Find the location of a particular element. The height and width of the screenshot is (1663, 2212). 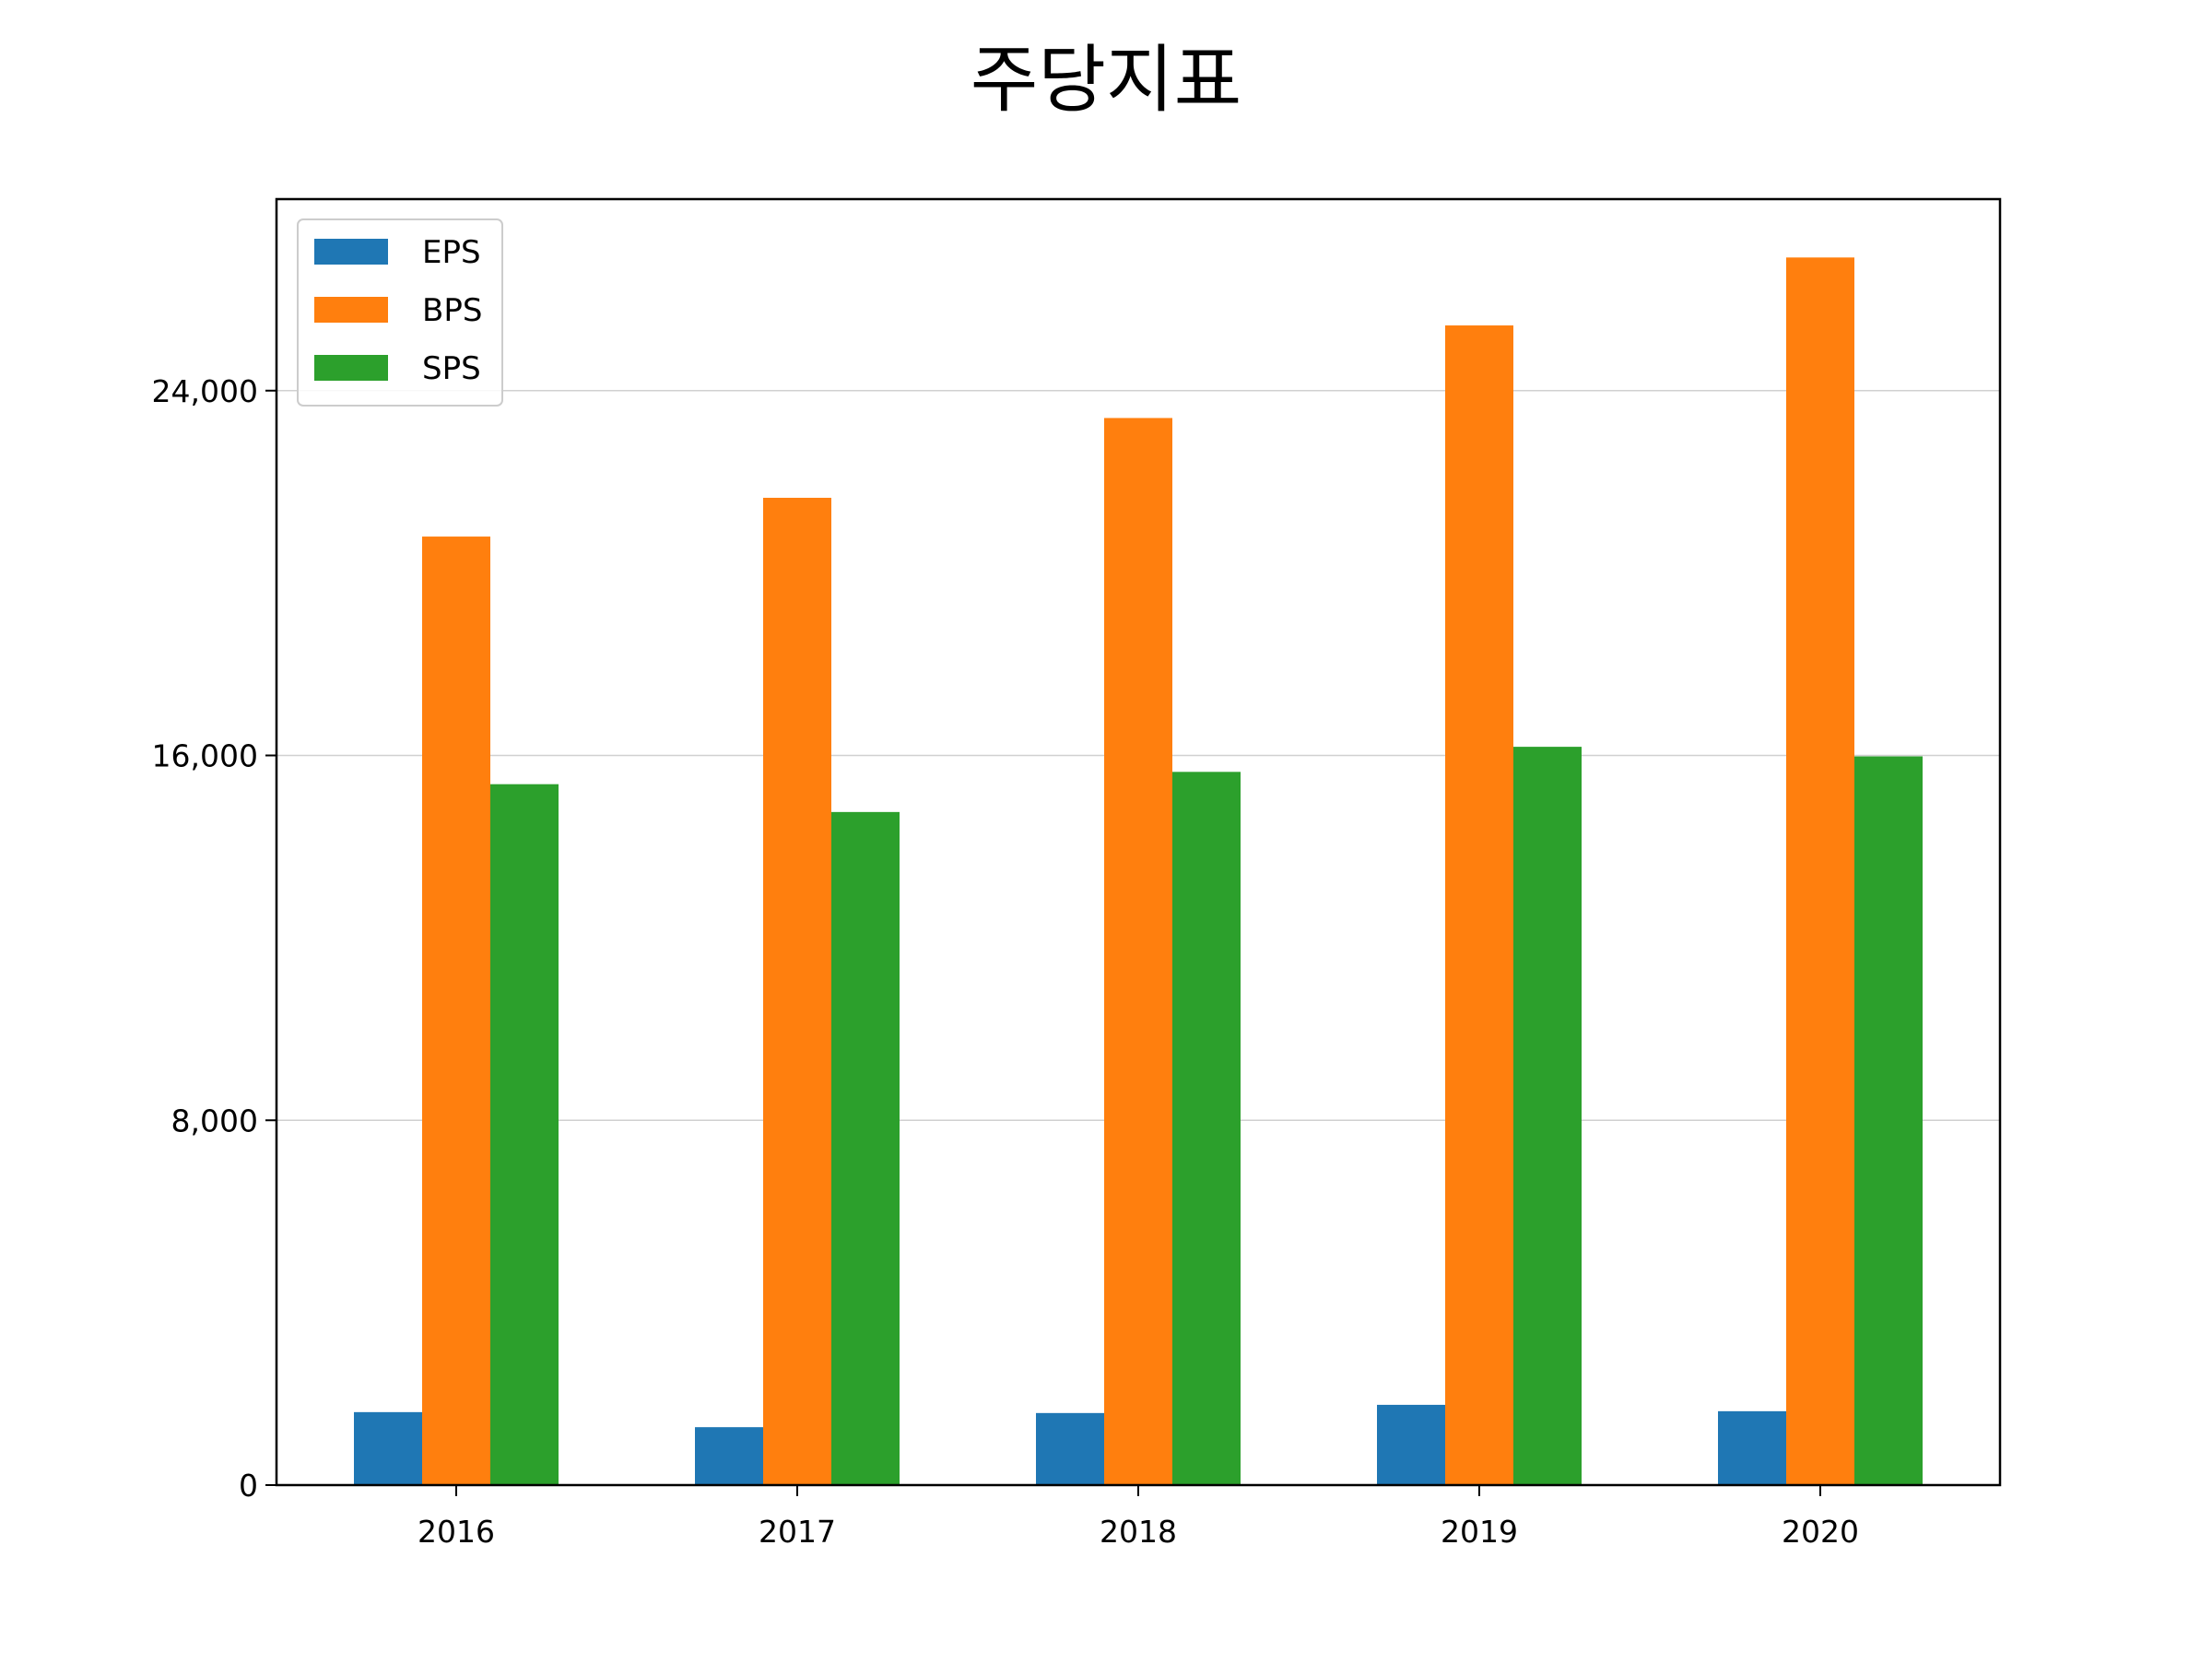

bar-bps-2016 is located at coordinates (456, 1011).